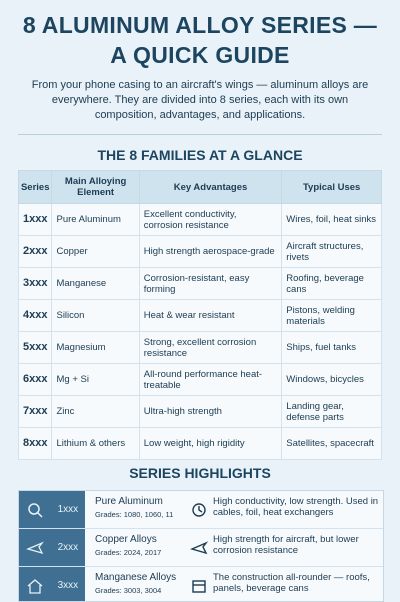 The width and height of the screenshot is (400, 602). I want to click on series-band: 2xxx, so click(52, 547).